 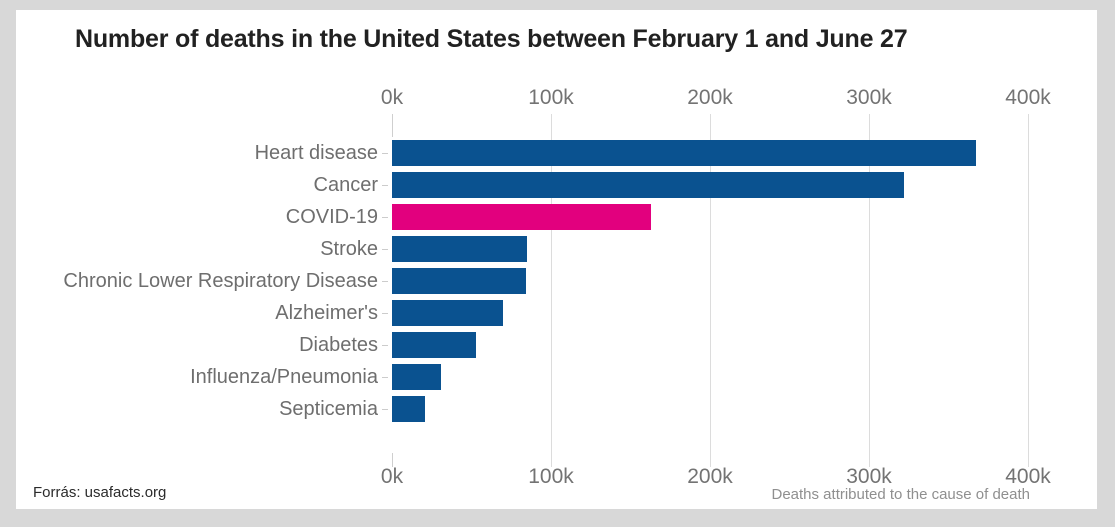 What do you see at coordinates (739, 101) in the screenshot?
I see `x-axis-top: 0k 100k 200k 300k 400k` at bounding box center [739, 101].